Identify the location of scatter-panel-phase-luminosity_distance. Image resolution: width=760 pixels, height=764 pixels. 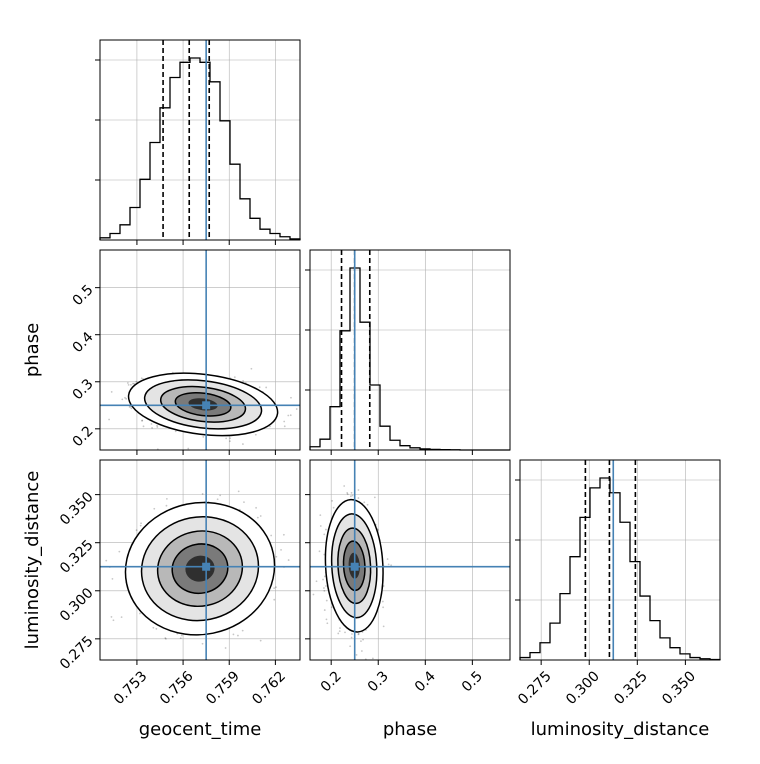
(408, 562).